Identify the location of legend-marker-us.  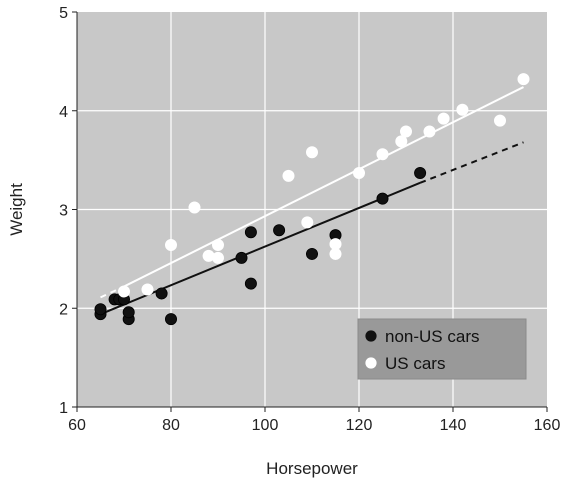
(371, 363).